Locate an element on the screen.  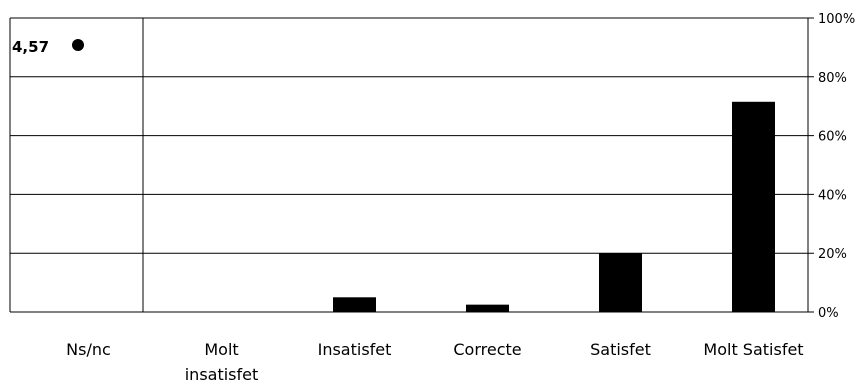
x-tick-label: Molt Satisfet is located at coordinates (753, 349).